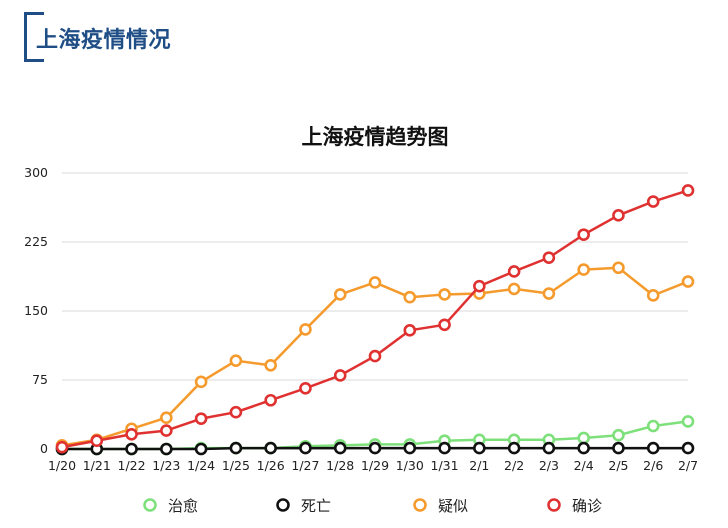 This screenshot has width=728, height=528. Describe the element at coordinates (340, 465) in the screenshot. I see `x-tick-label: 1/28` at that location.